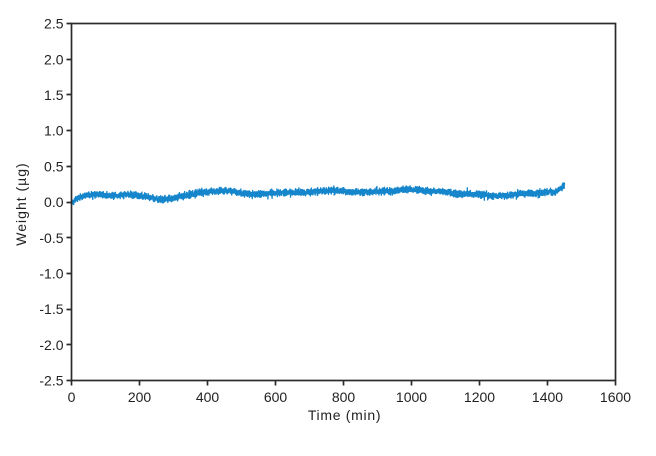 The width and height of the screenshot is (656, 456). What do you see at coordinates (54, 95) in the screenshot?
I see `svg-text: 1.5` at bounding box center [54, 95].